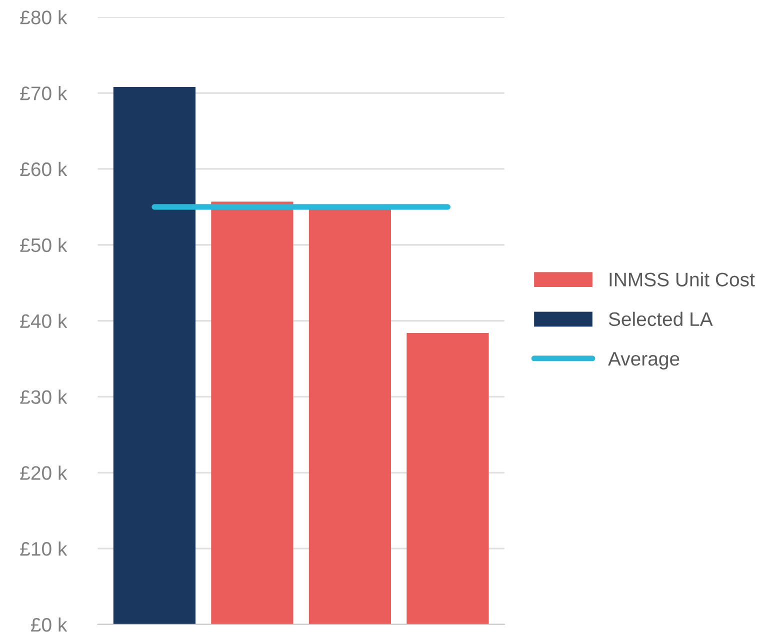  Describe the element at coordinates (44, 397) in the screenshot. I see `y-tick-label: £30 k` at that location.